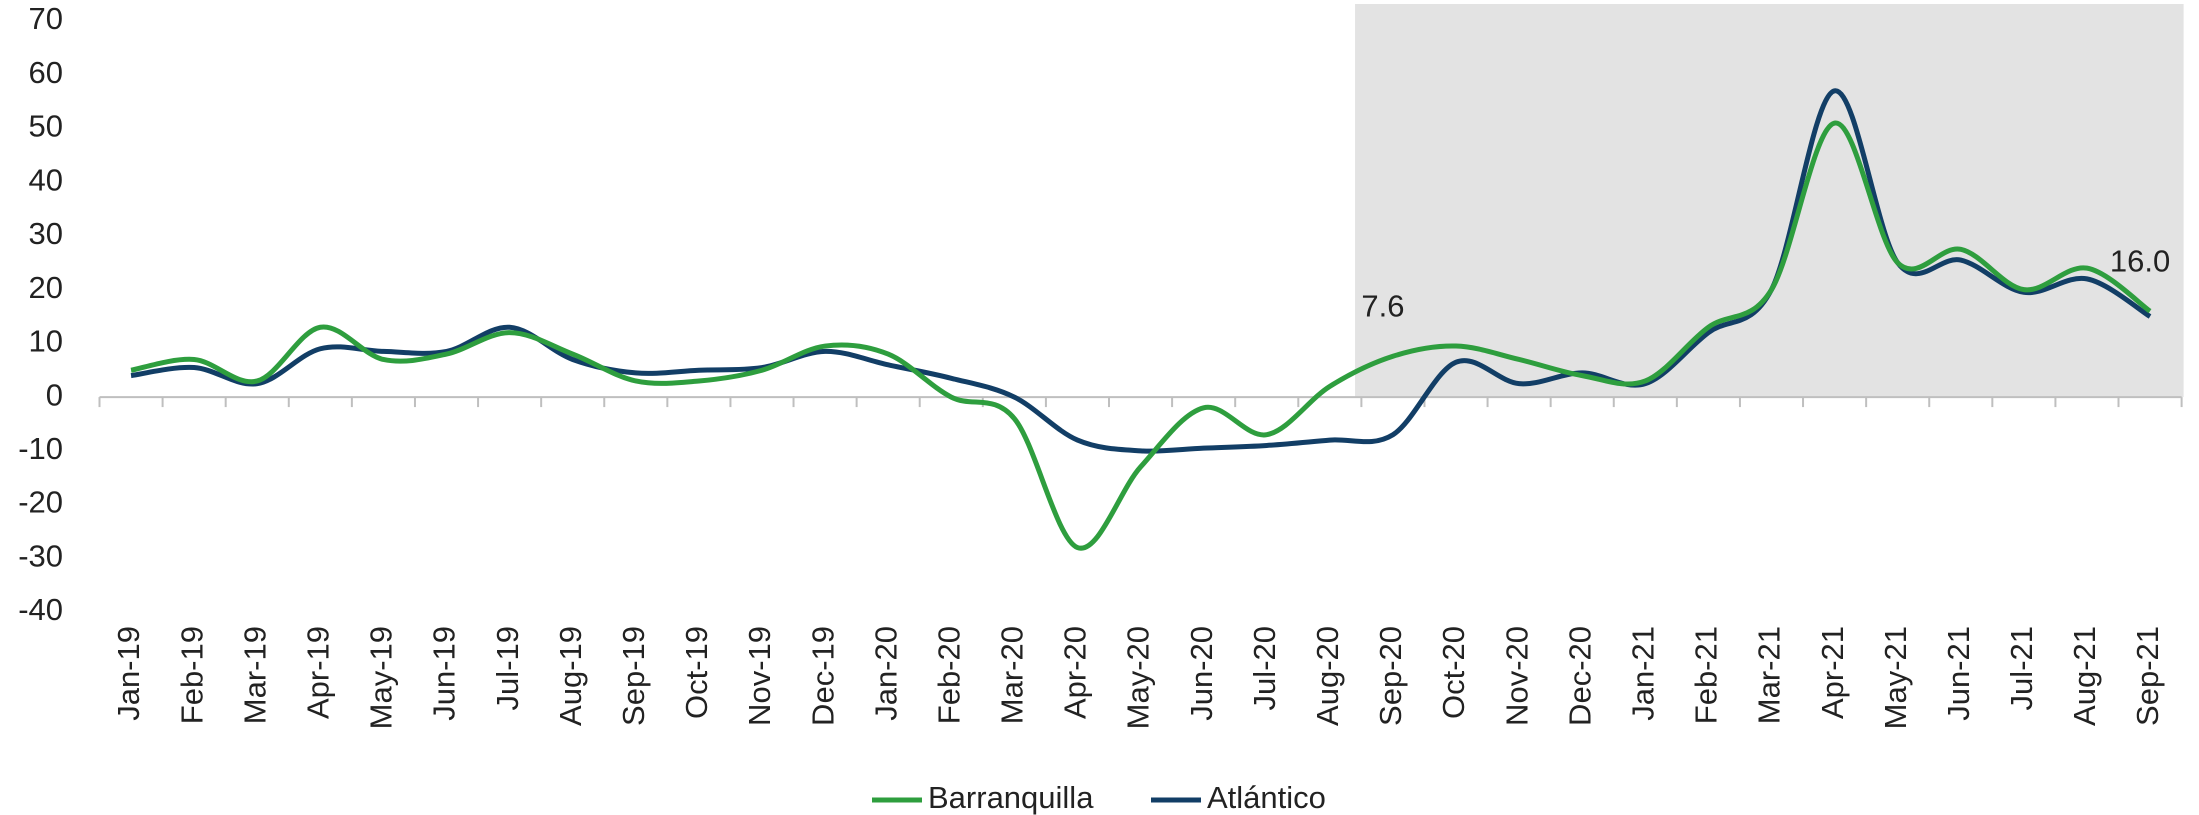  What do you see at coordinates (822, 676) in the screenshot?
I see `x-tick-label: Dec-19` at bounding box center [822, 676].